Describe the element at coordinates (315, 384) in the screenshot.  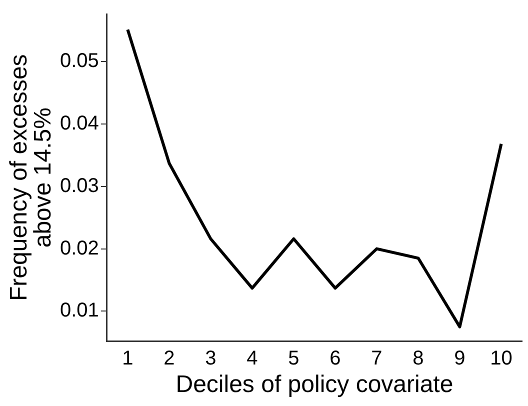
I see `x-axis-title: Deciles of policy covariate` at that location.